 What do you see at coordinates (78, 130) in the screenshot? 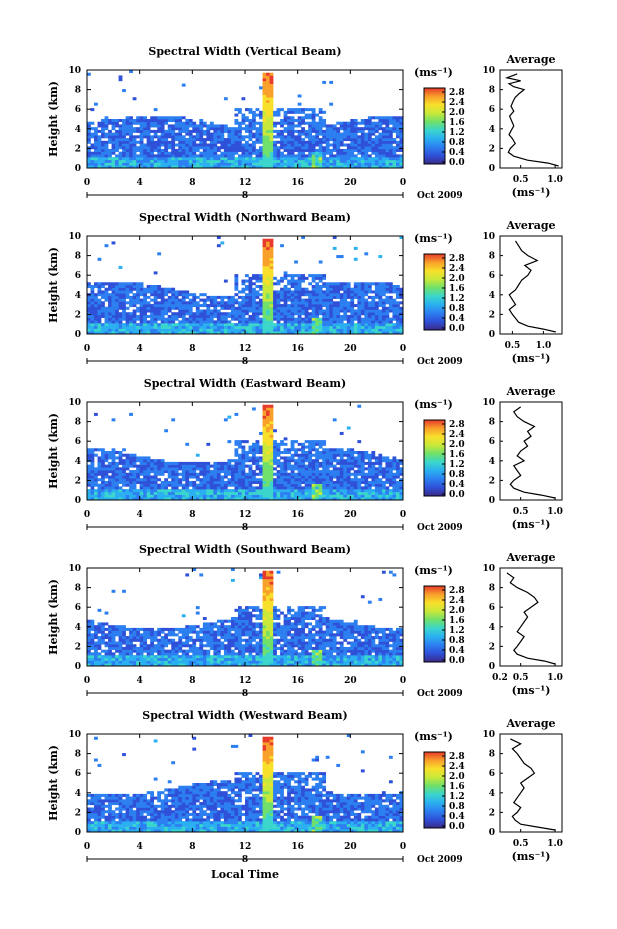
I see `y-tick-label: 4` at bounding box center [78, 130].